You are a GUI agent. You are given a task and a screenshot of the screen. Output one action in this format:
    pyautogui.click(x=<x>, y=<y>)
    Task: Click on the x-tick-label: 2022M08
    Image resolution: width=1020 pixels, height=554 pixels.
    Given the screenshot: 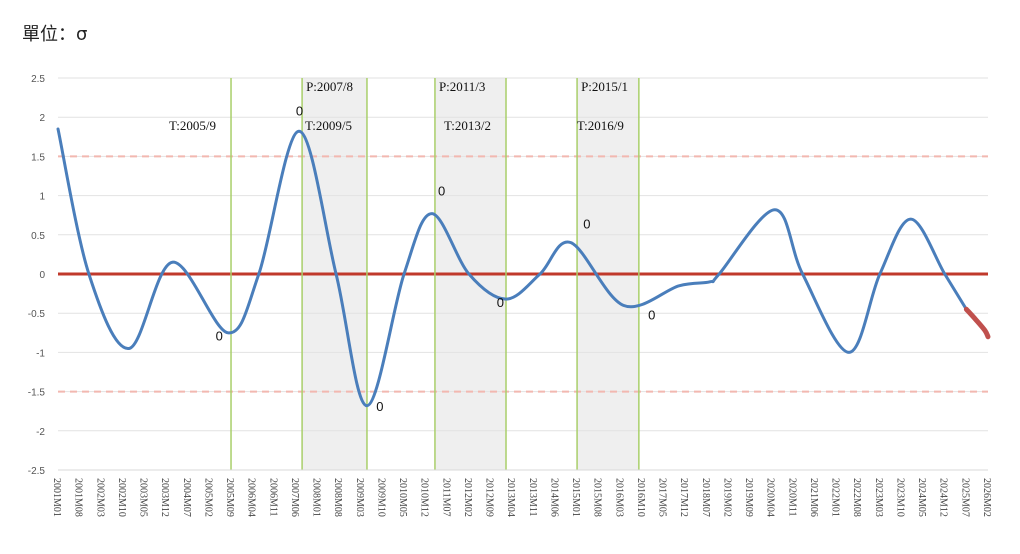 What is the action you would take?
    pyautogui.click(x=856, y=497)
    